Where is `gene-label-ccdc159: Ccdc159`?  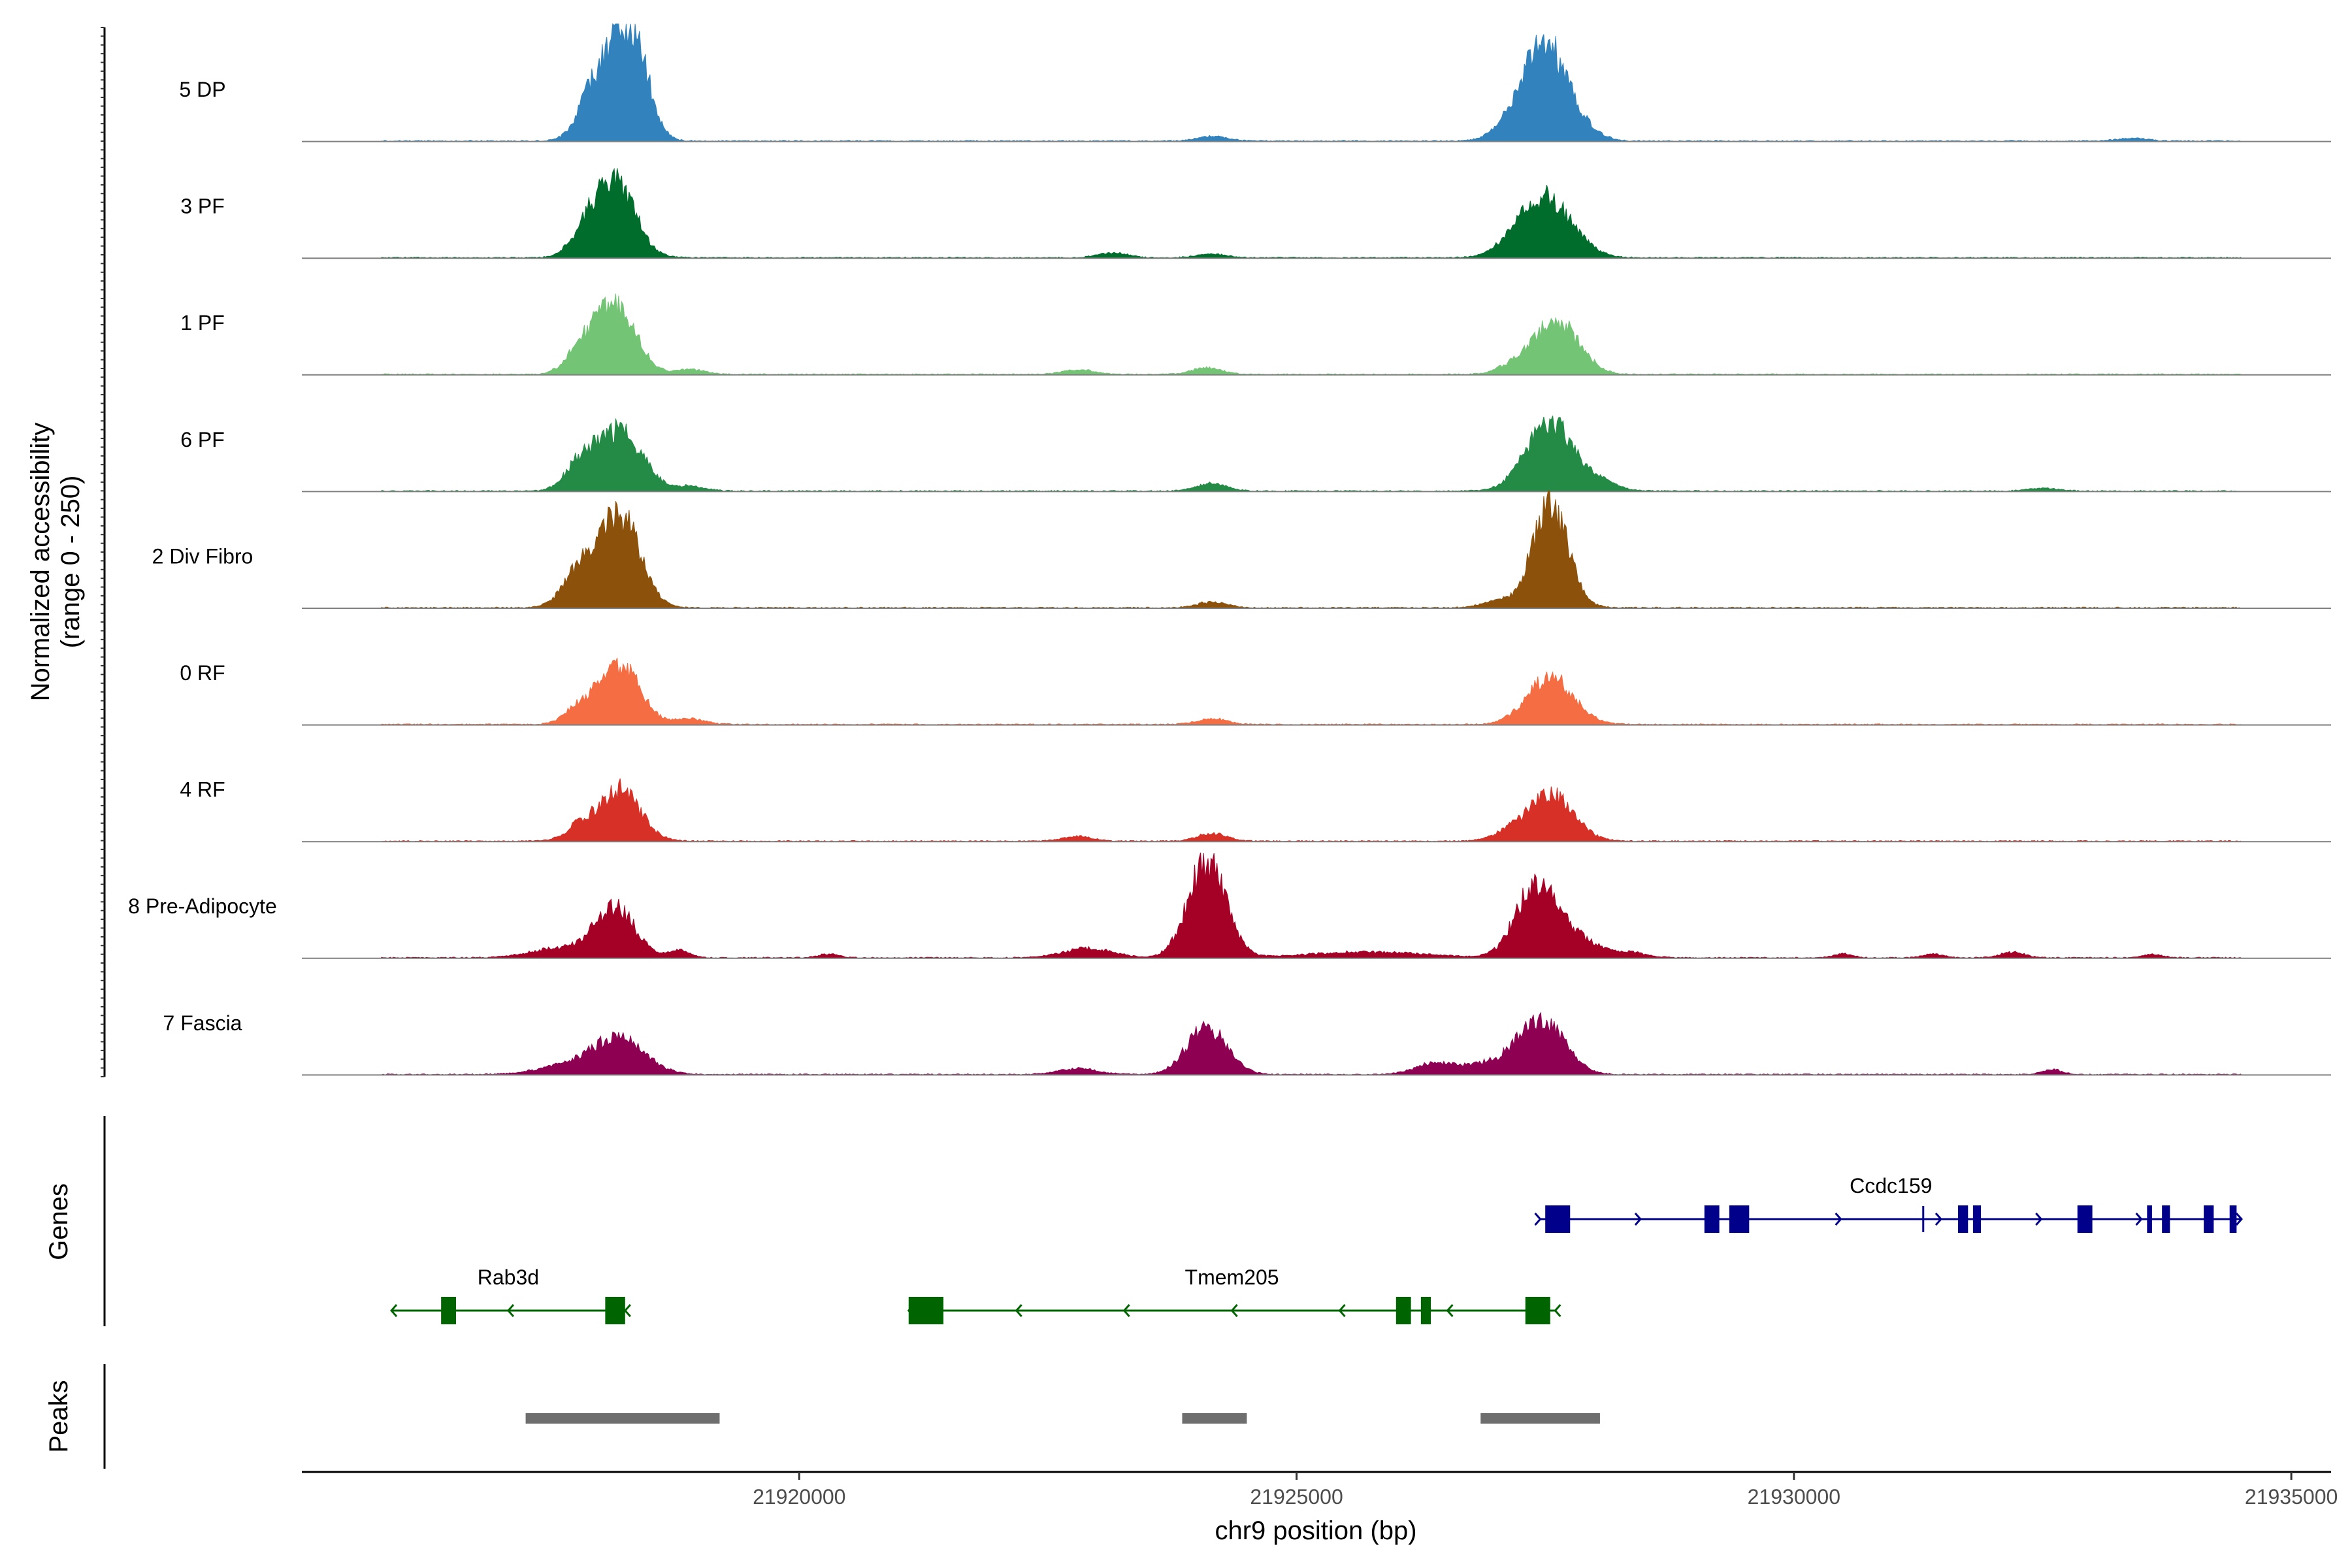
gene-label-ccdc159: Ccdc159 is located at coordinates (1891, 1186).